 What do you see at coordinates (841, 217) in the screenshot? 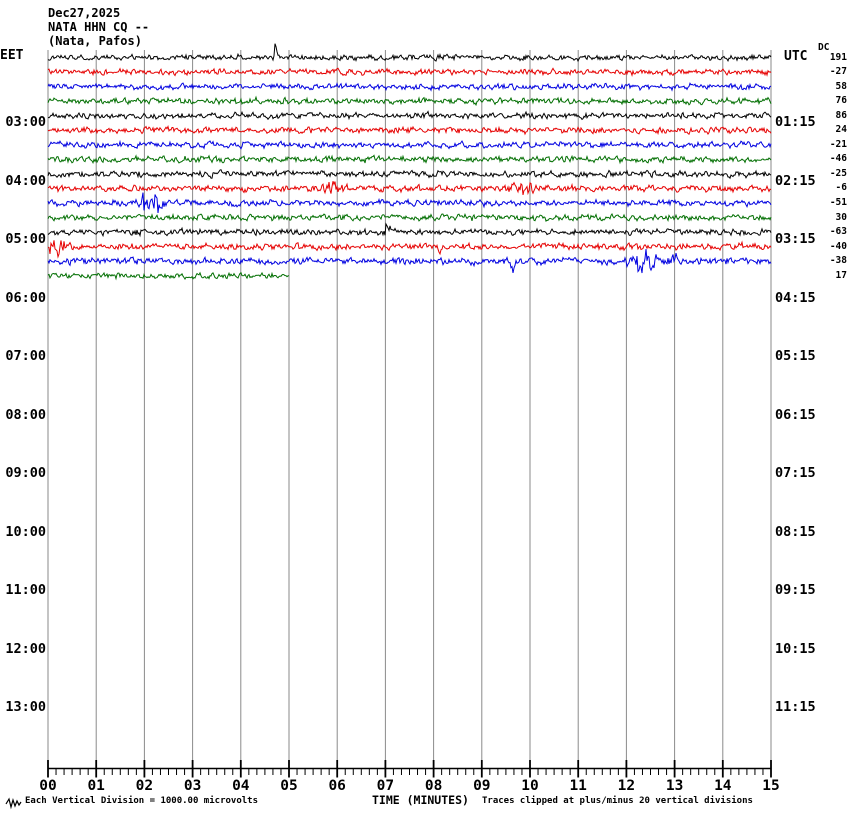
I see `dc-offset-value-11: 30` at bounding box center [841, 217].